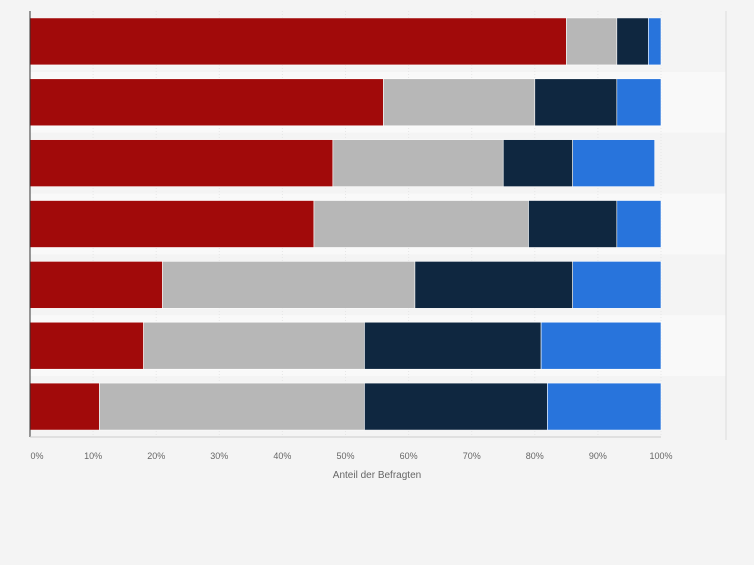 This screenshot has height=565, width=754. What do you see at coordinates (409, 456) in the screenshot?
I see `x-tick-label: 60%` at bounding box center [409, 456].